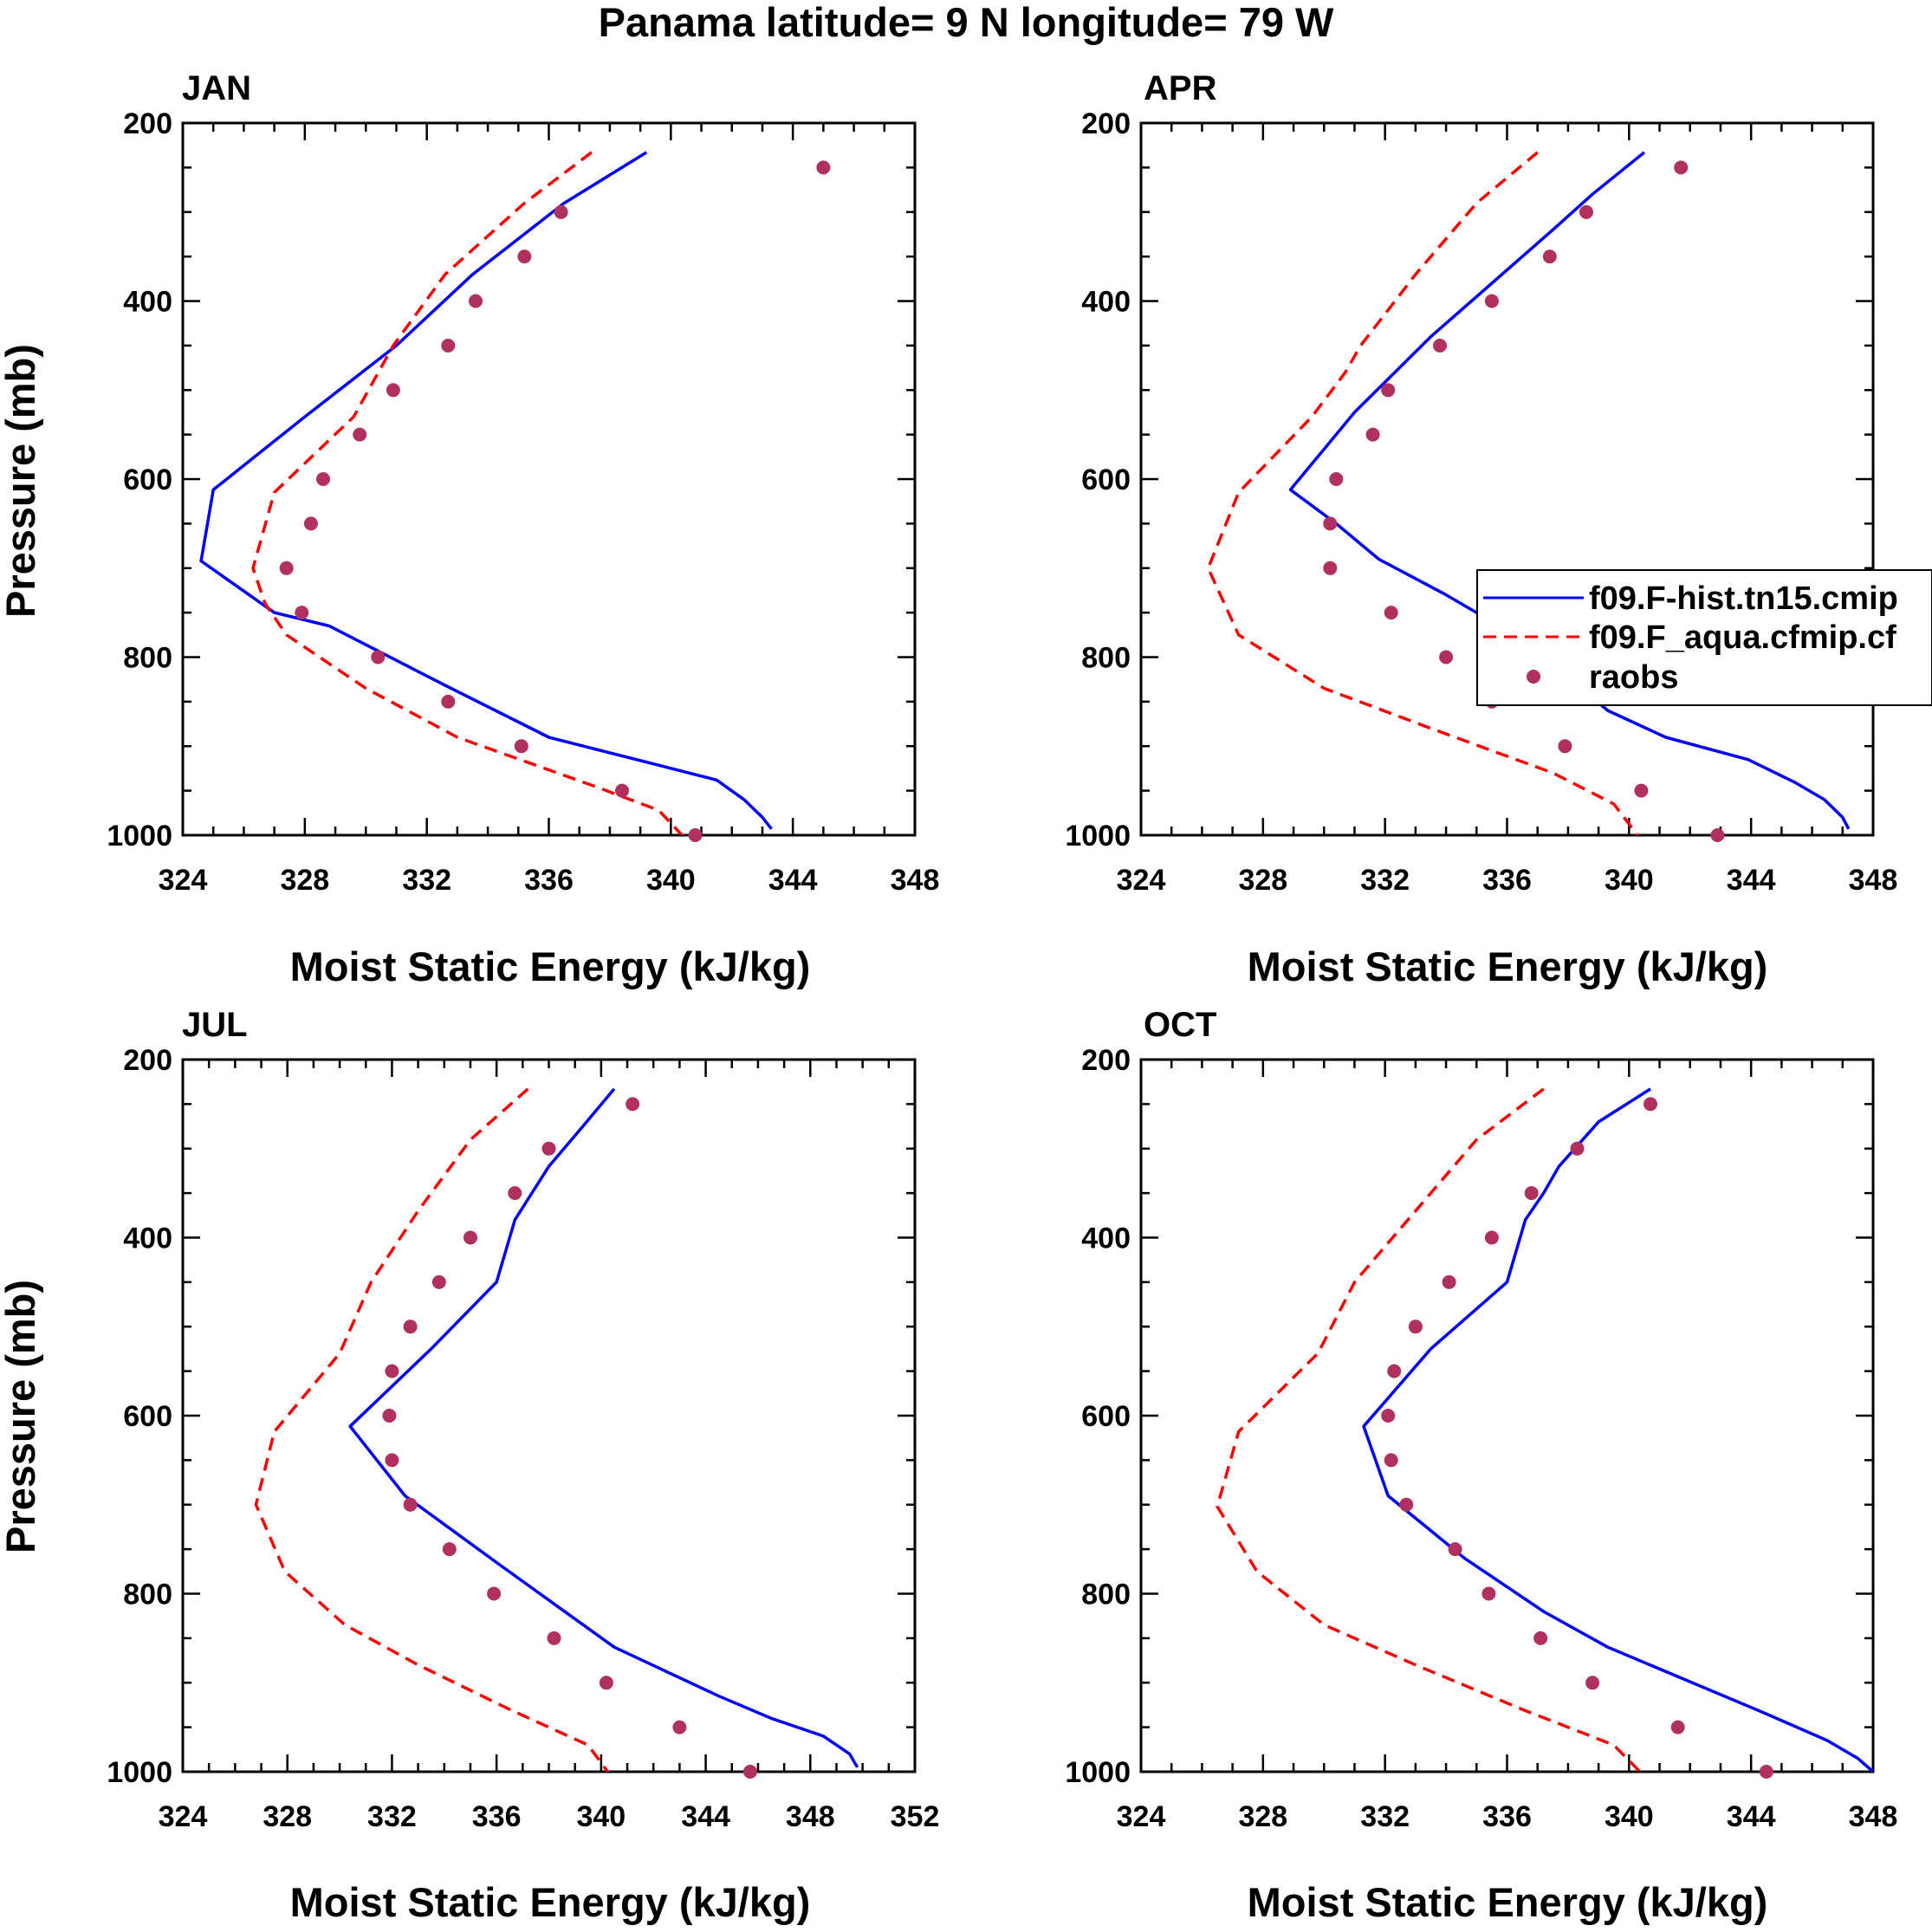 This screenshot has height=1932, width=1932. Describe the element at coordinates (1752, 881) in the screenshot. I see `x-tick-label: 344` at that location.